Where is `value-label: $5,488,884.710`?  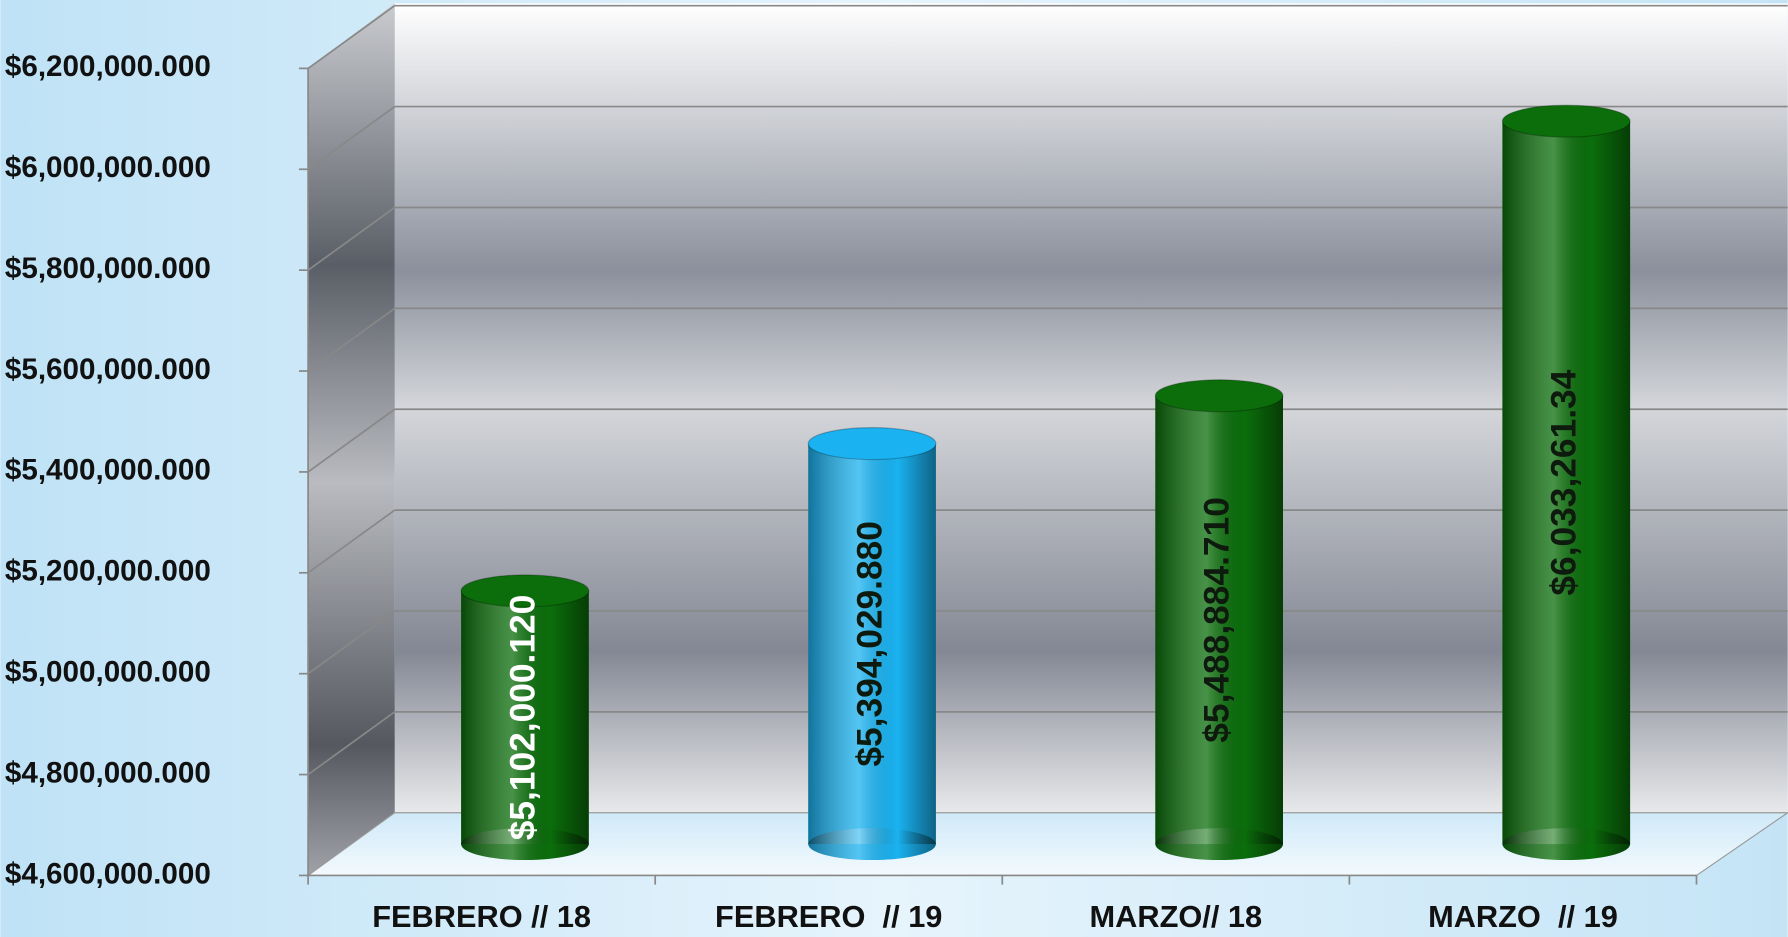 value-label: $5,488,884.710 is located at coordinates (1216, 620).